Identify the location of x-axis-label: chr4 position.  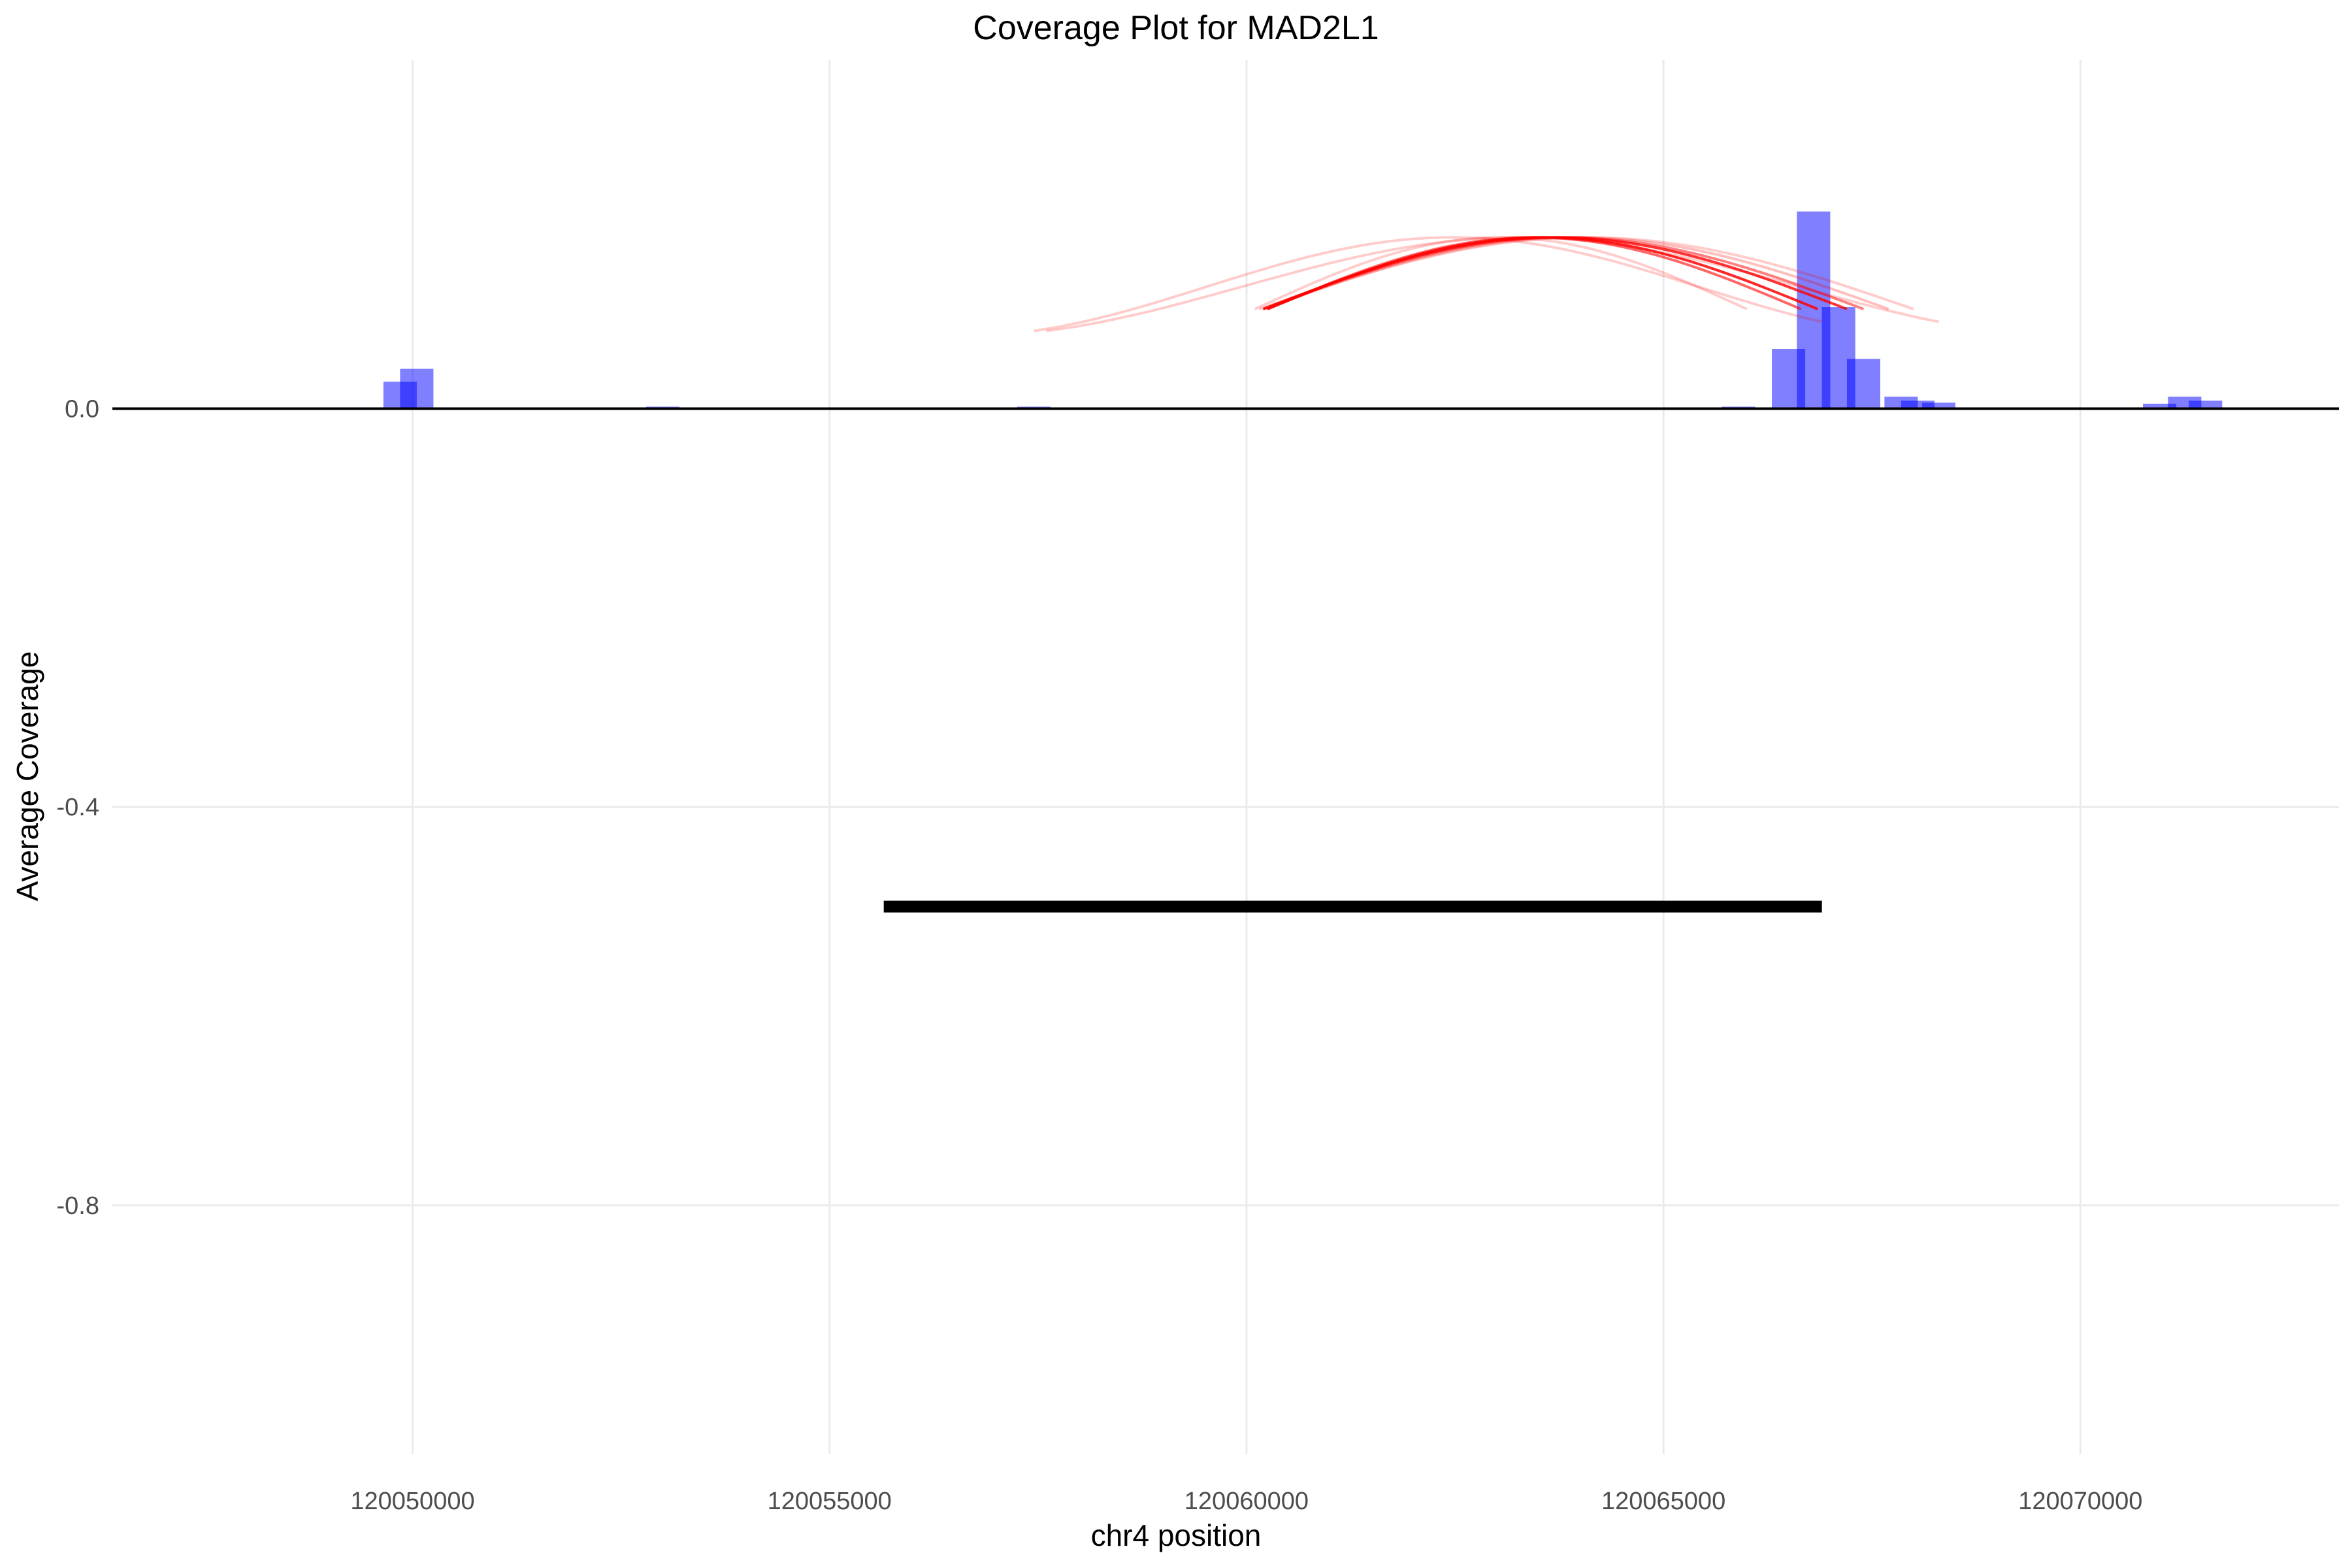
(1176, 1535).